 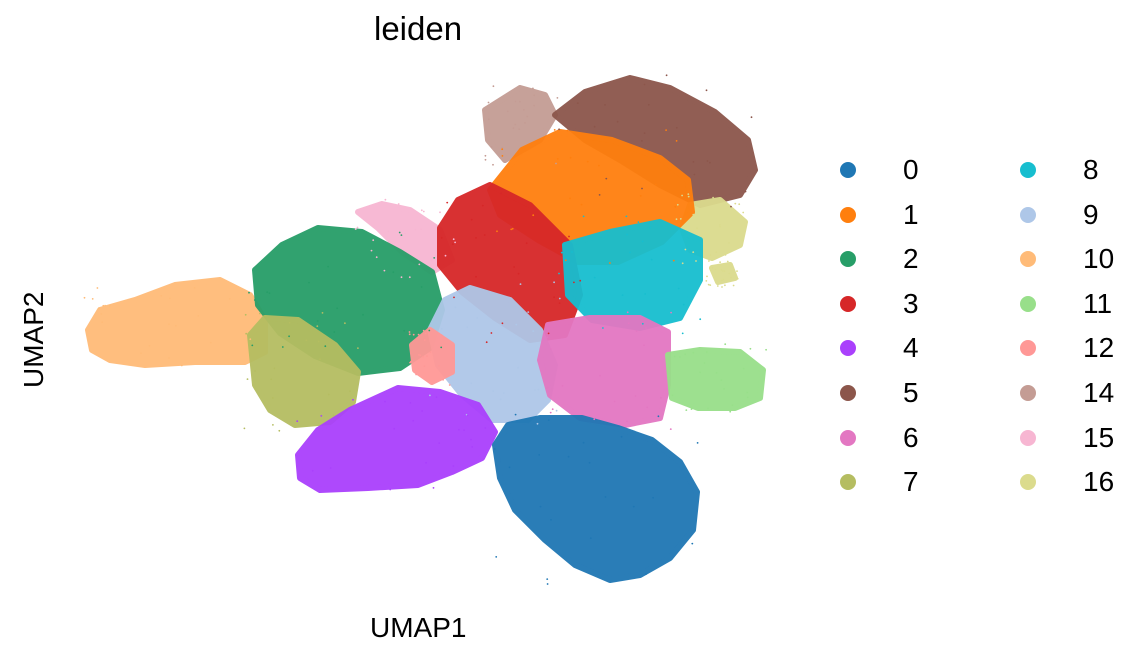 What do you see at coordinates (879, 482) in the screenshot?
I see `legend-item-7: 7` at bounding box center [879, 482].